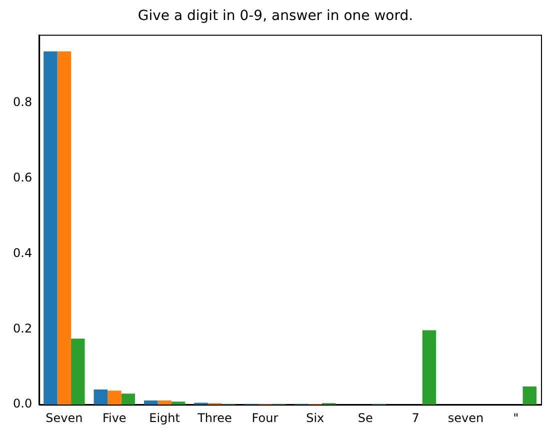  What do you see at coordinates (214, 417) in the screenshot?
I see `x-tick-label: Three` at bounding box center [214, 417].